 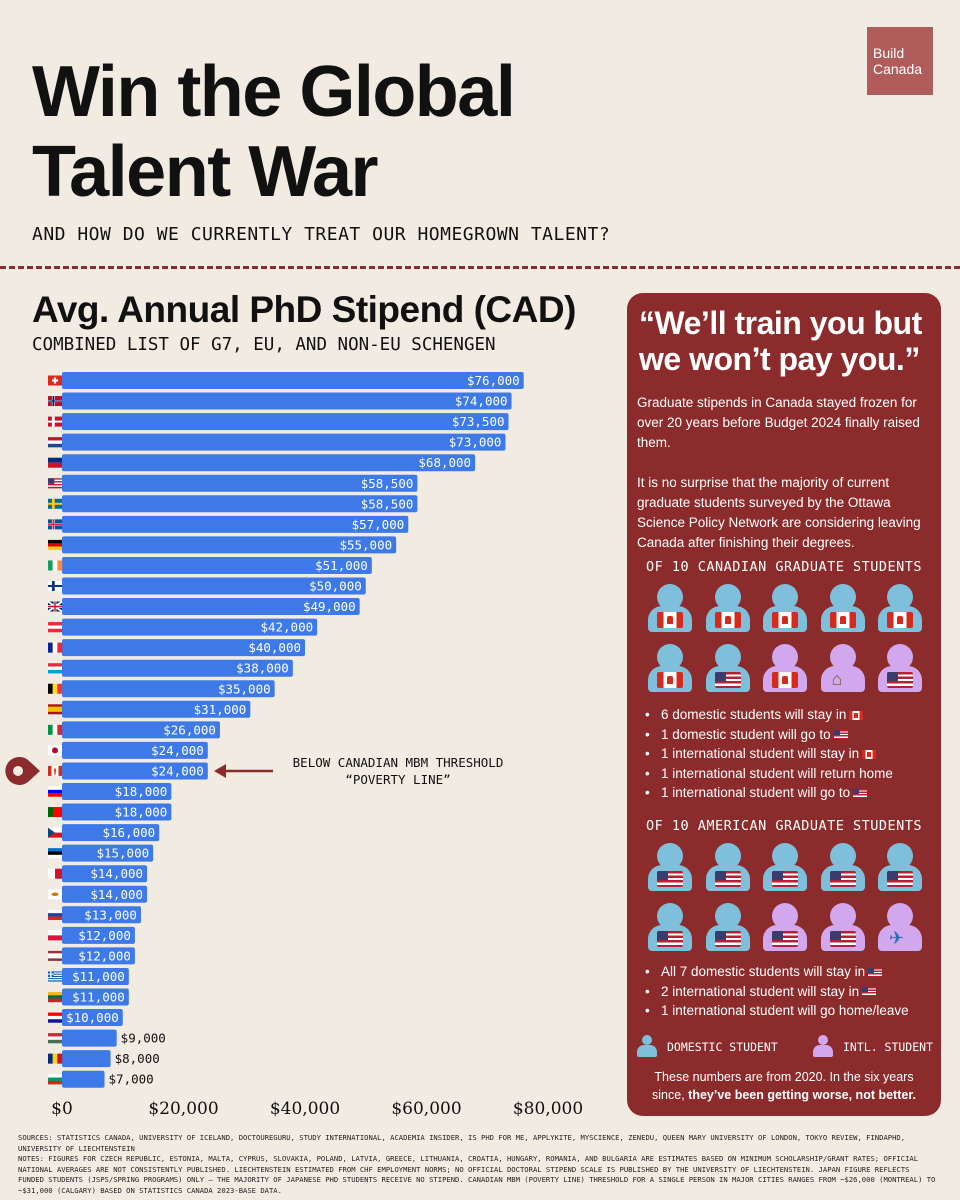 What do you see at coordinates (207, 586) in the screenshot?
I see `bar-group: $50,000` at bounding box center [207, 586].